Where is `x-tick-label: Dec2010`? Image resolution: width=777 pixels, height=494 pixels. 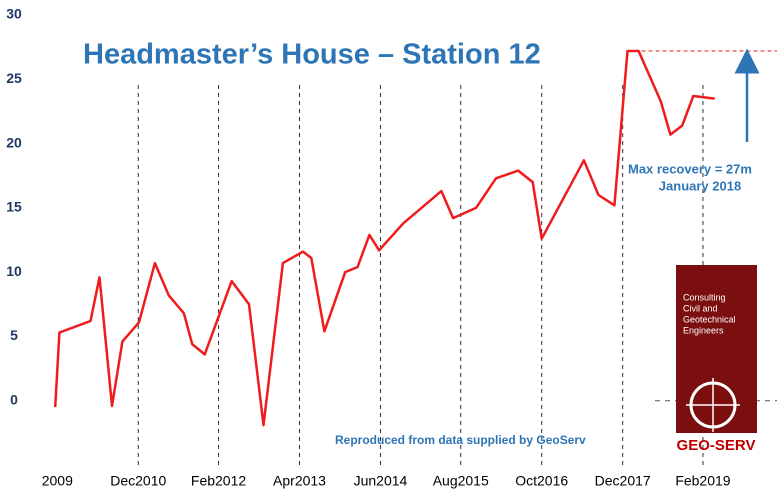 x-tick-label: Dec2010 is located at coordinates (138, 481).